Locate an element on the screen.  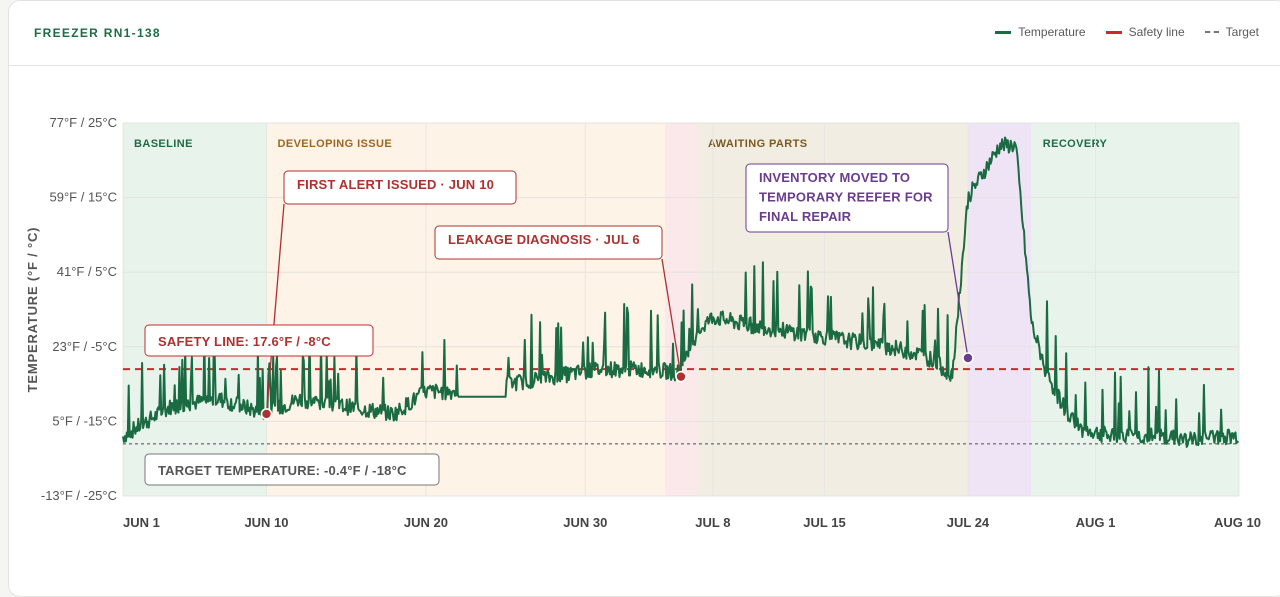
y-tick-label: 41°F / 5°C is located at coordinates (87, 271).